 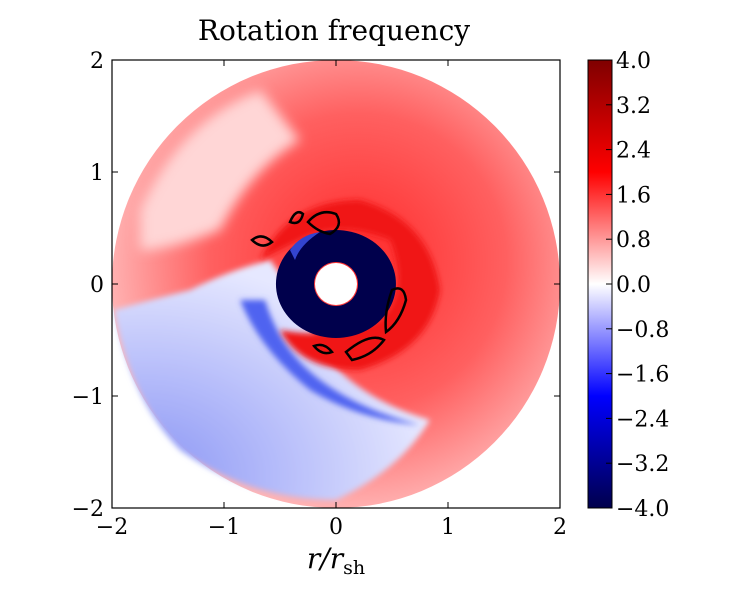 What do you see at coordinates (642, 330) in the screenshot?
I see `colorbar-tick-label: −0.8` at bounding box center [642, 330].